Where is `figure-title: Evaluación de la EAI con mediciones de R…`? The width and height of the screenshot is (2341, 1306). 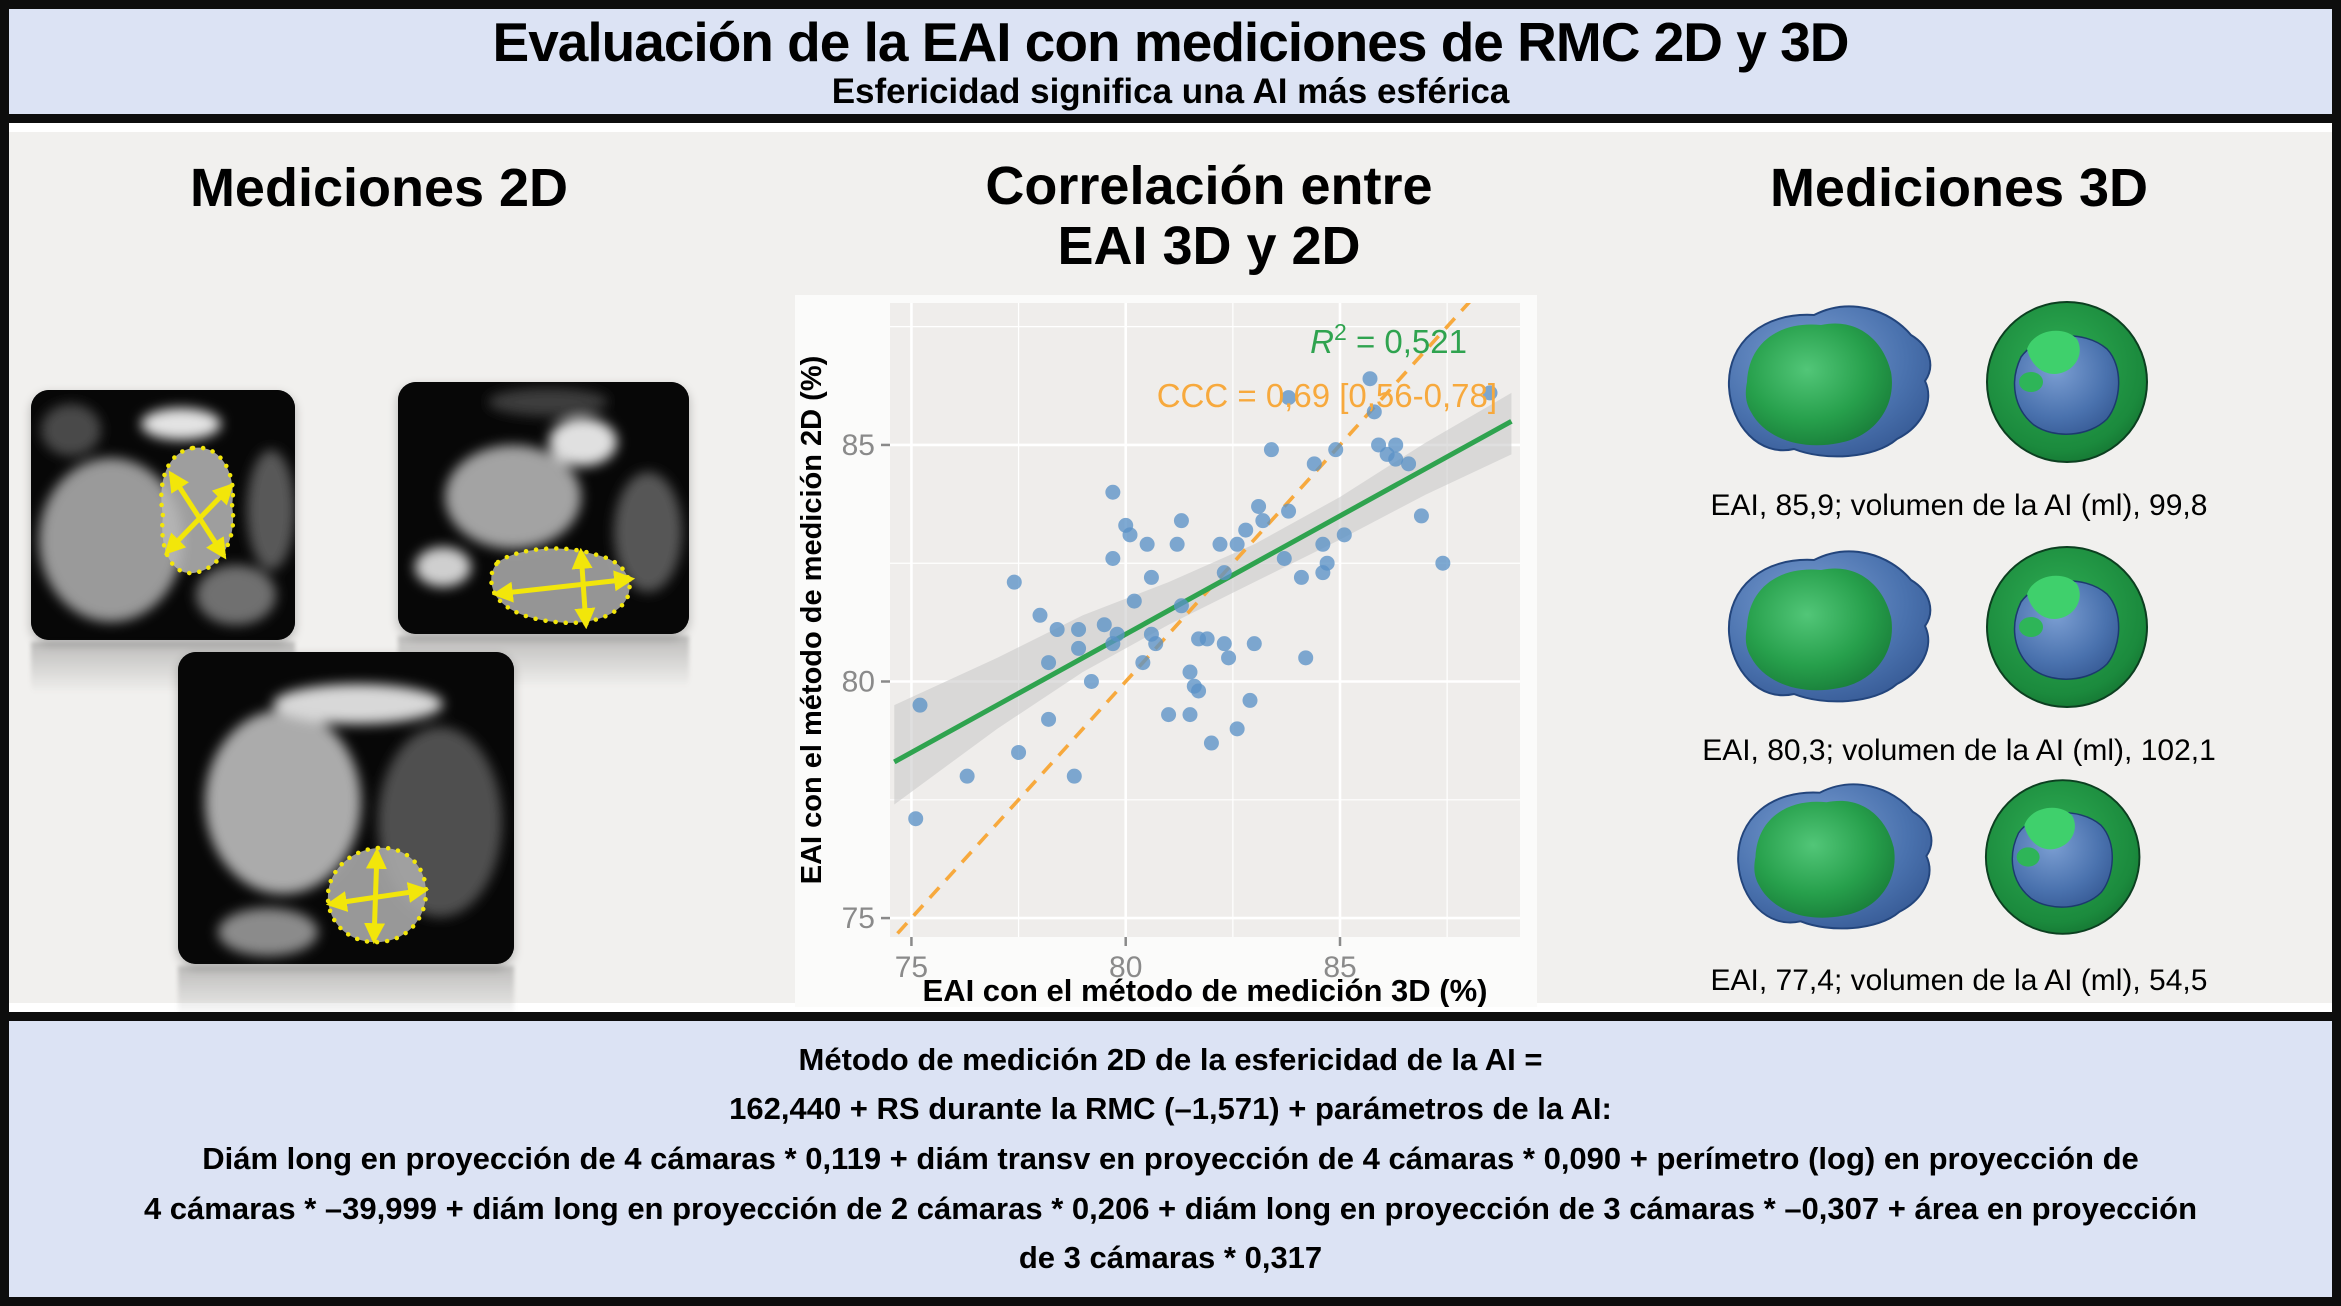
figure-title: Evaluación de la EAI con mediciones de R… is located at coordinates (1171, 41).